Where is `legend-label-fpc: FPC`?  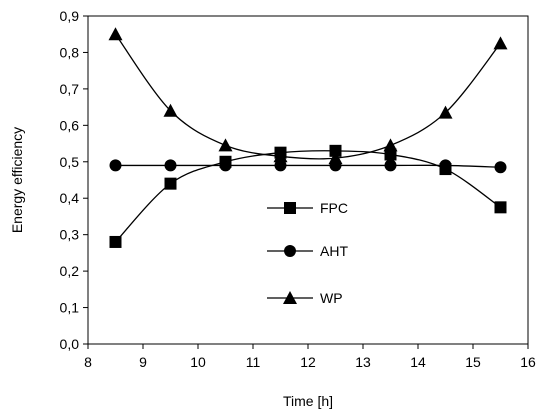 legend-label-fpc: FPC is located at coordinates (334, 208).